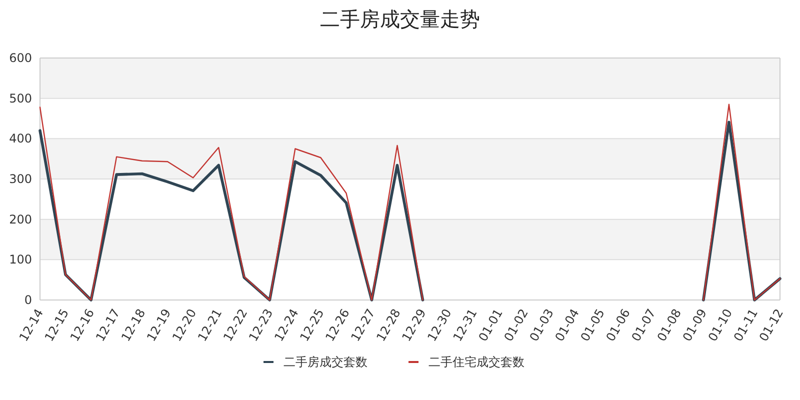 This screenshot has height=400, width=800. What do you see at coordinates (400, 19) in the screenshot?
I see `chart-title: 二手房成交量走势` at bounding box center [400, 19].